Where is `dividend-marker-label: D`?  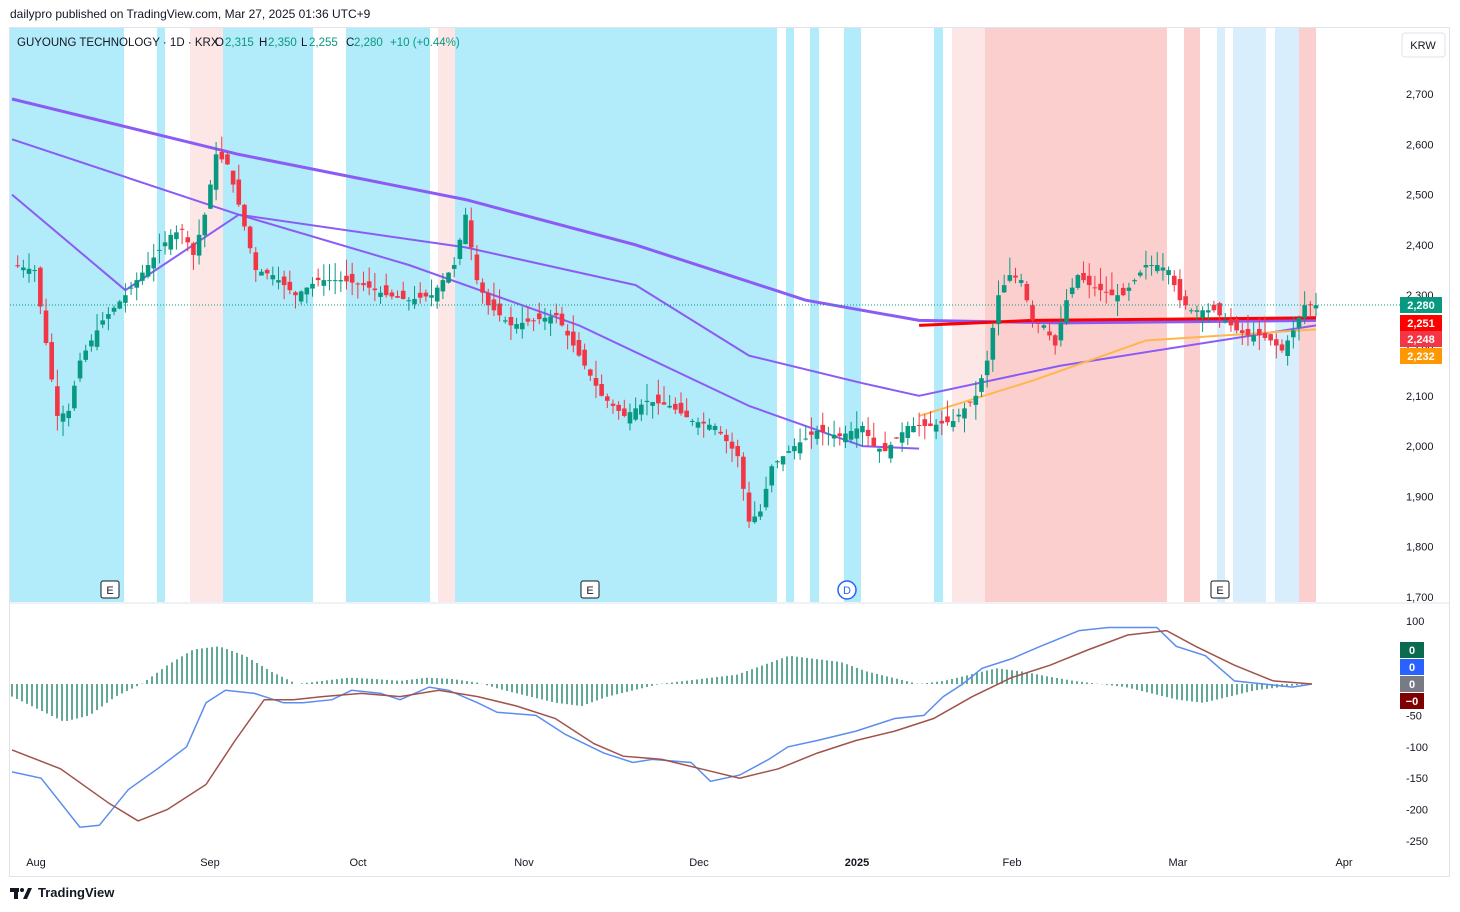
dividend-marker-label: D is located at coordinates (847, 591).